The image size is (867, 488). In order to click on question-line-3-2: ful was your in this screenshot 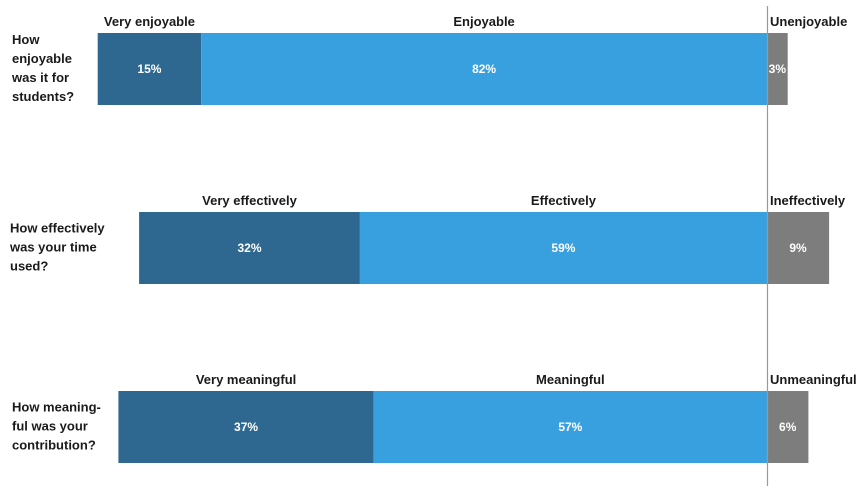, I will do `click(50, 426)`.